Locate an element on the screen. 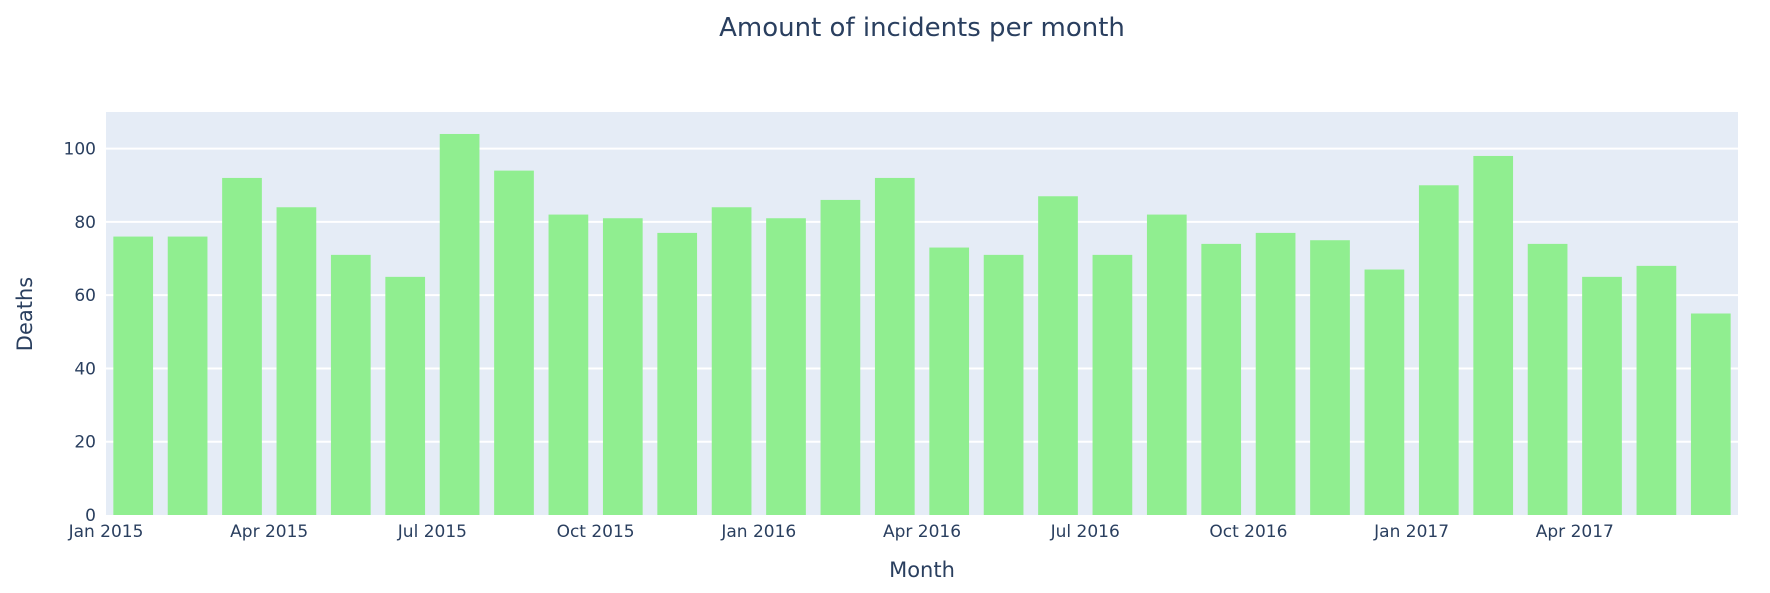 This screenshot has height=593, width=1770. x-tick-label: Jul 2016 is located at coordinates (1085, 532).